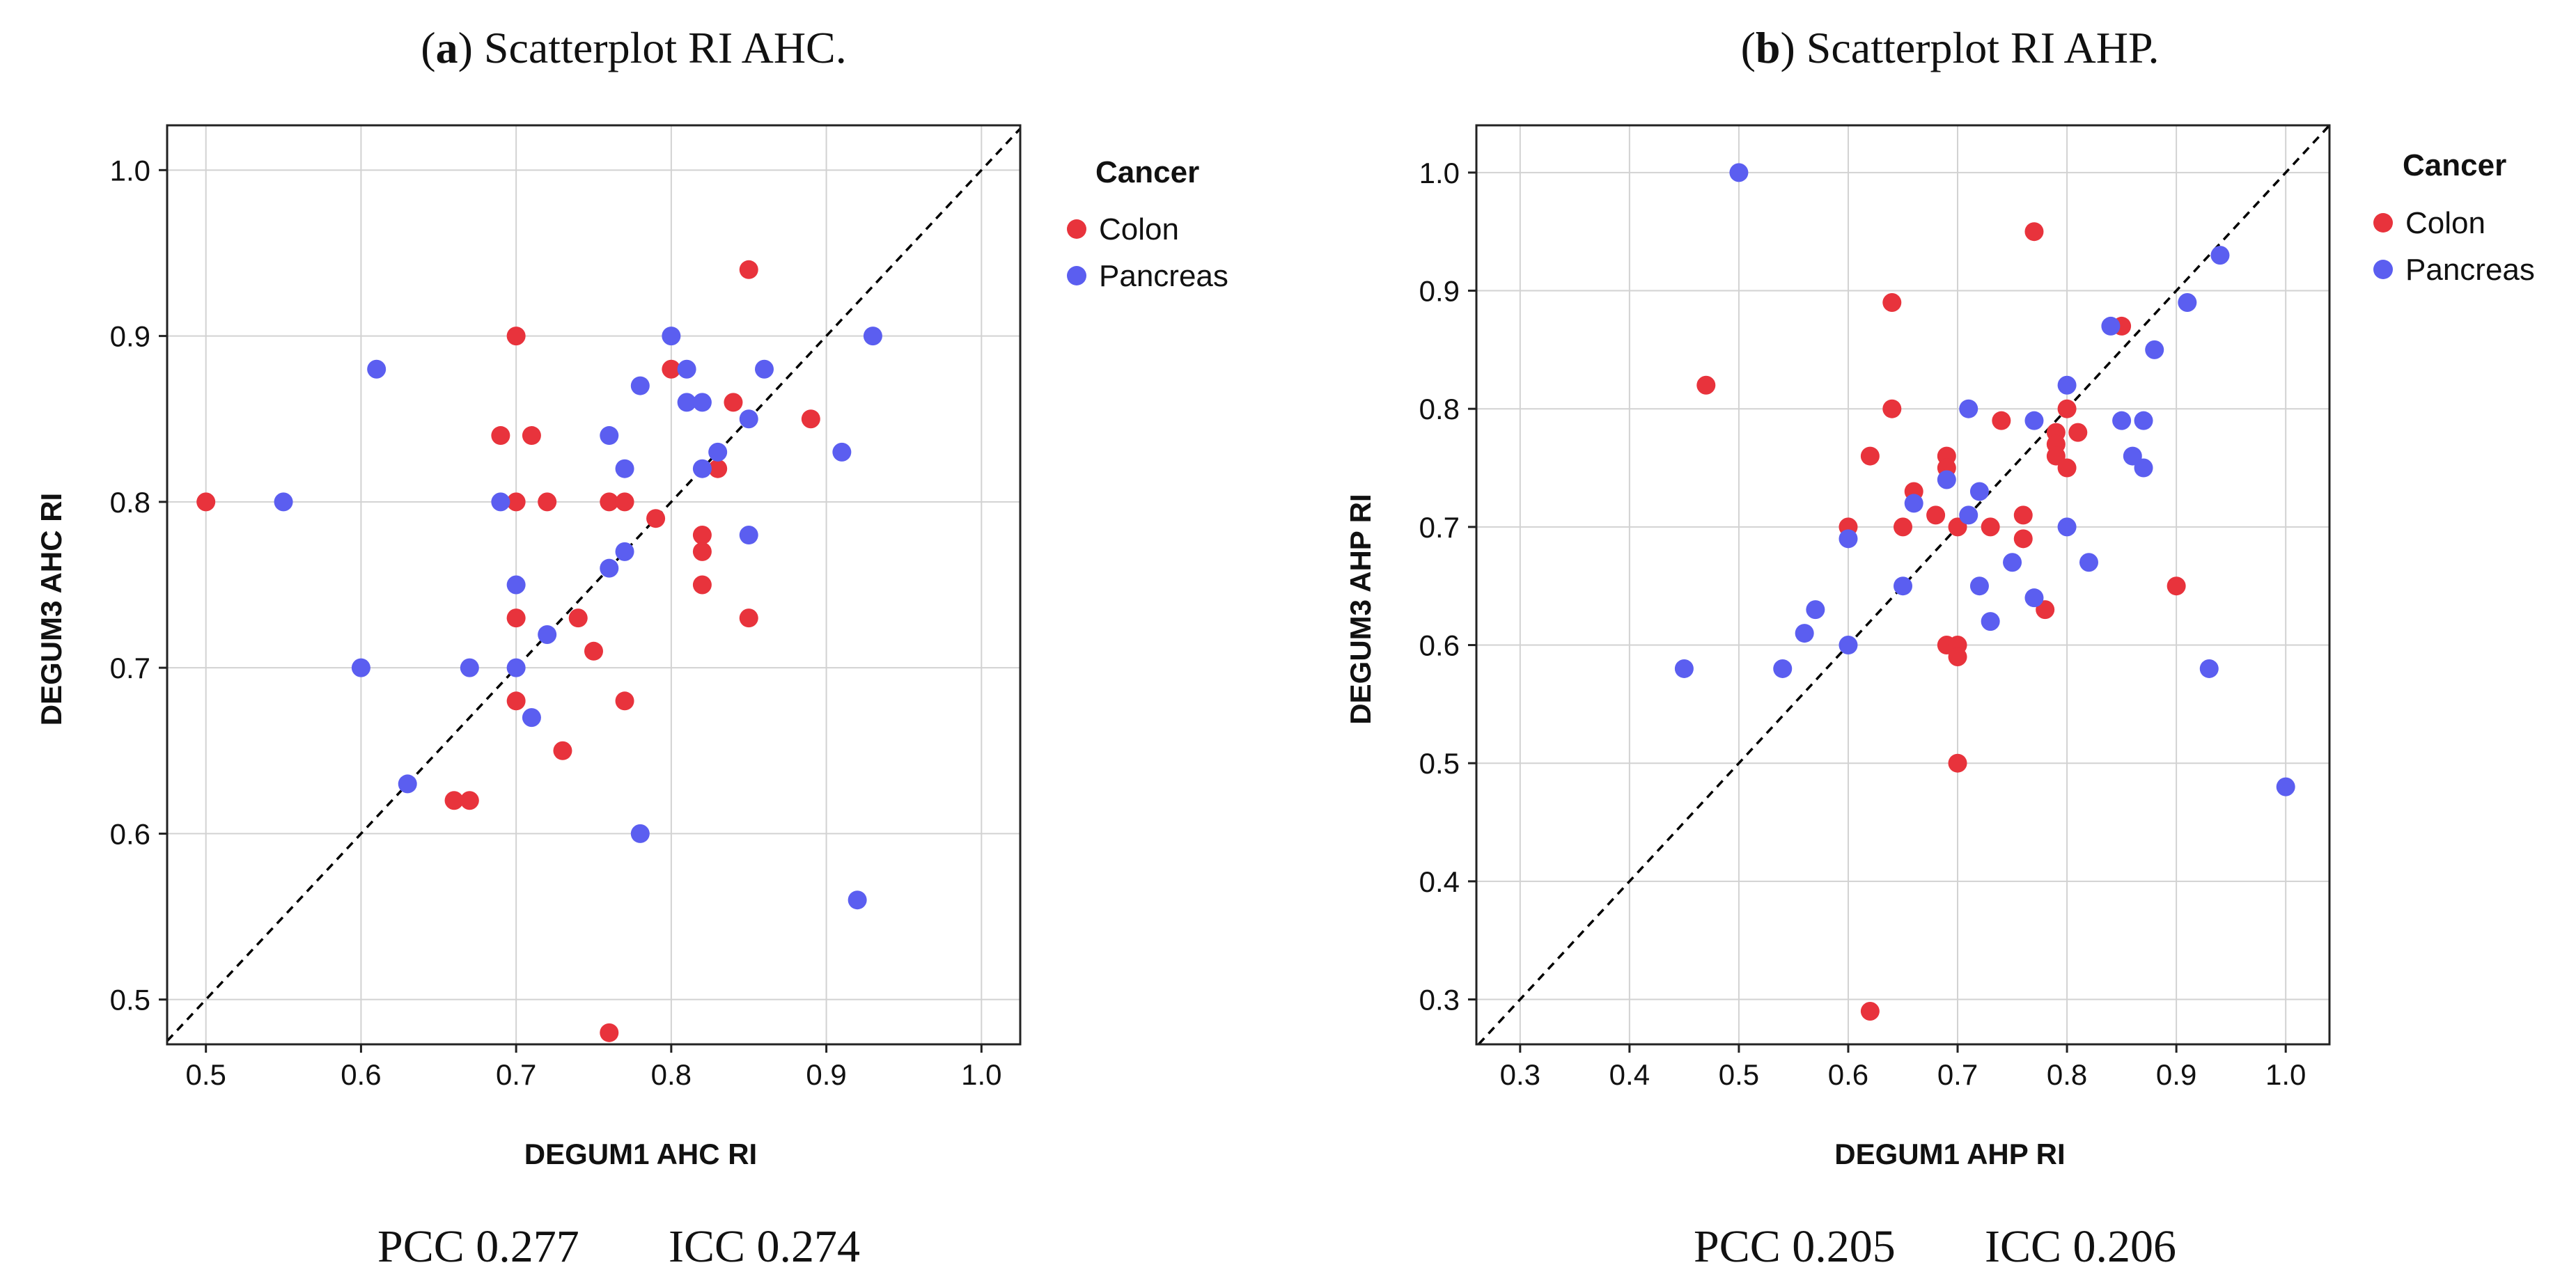  Describe the element at coordinates (478, 1246) in the screenshot. I see `panel-a-pcc: PCC 0.277` at that location.